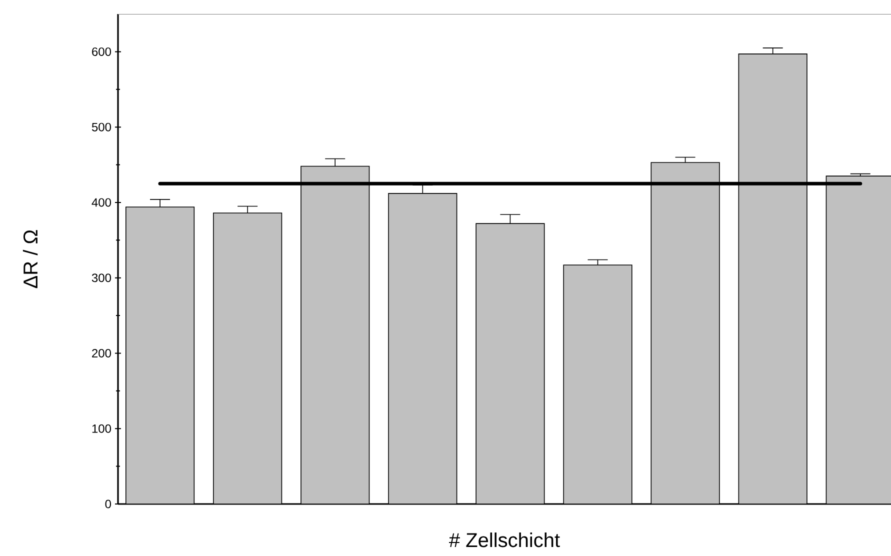 The image size is (891, 556). I want to click on y-tick-label: 600, so click(102, 51).